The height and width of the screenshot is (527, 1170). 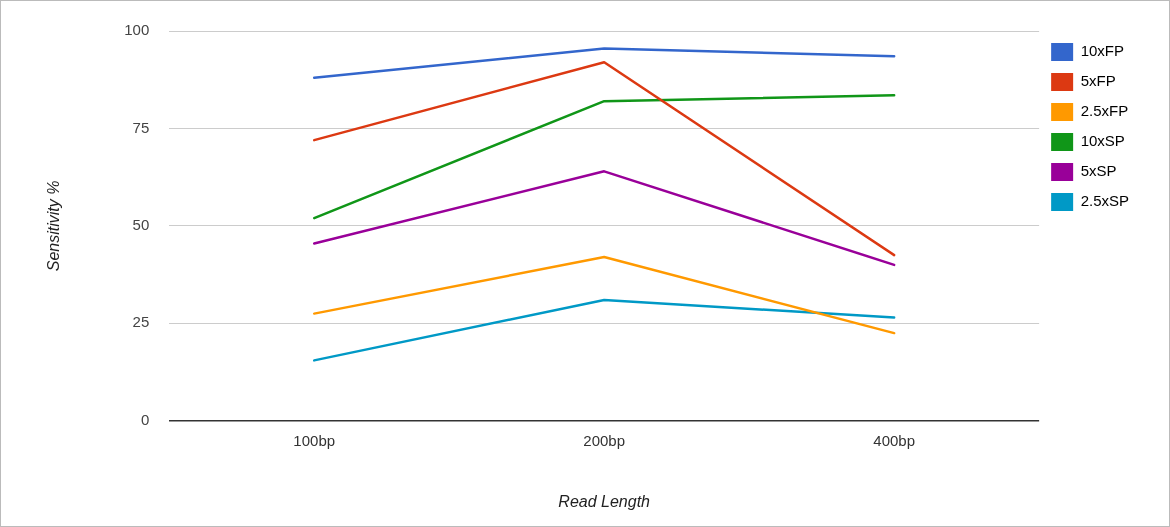 I want to click on y-tick-label: 100, so click(x=137, y=30).